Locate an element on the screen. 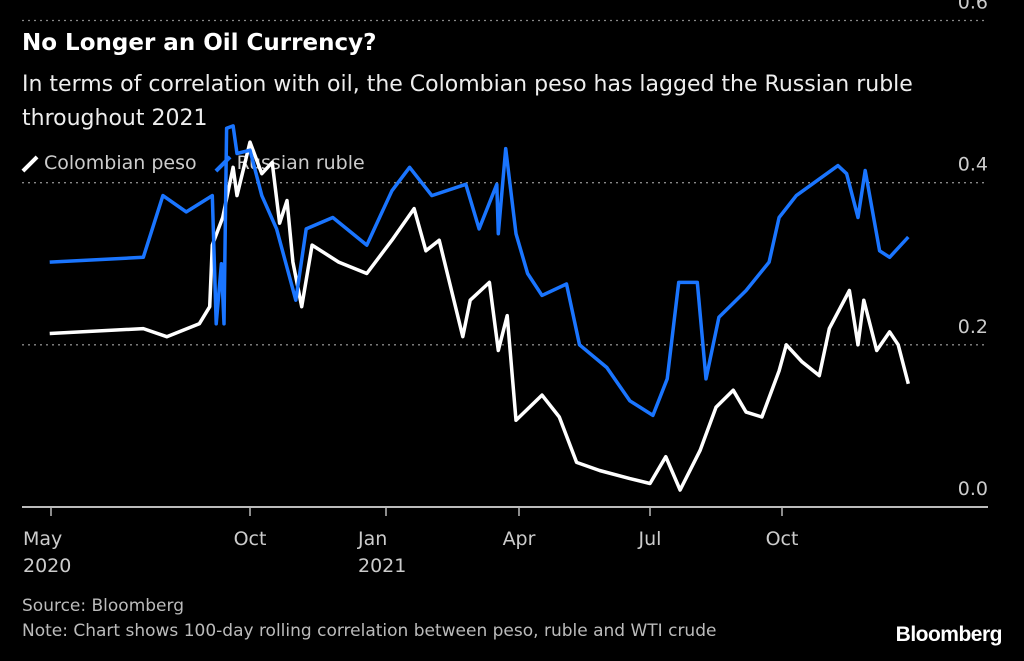 The height and width of the screenshot is (661, 1024). legend-label-peso: Colombian peso is located at coordinates (120, 163).